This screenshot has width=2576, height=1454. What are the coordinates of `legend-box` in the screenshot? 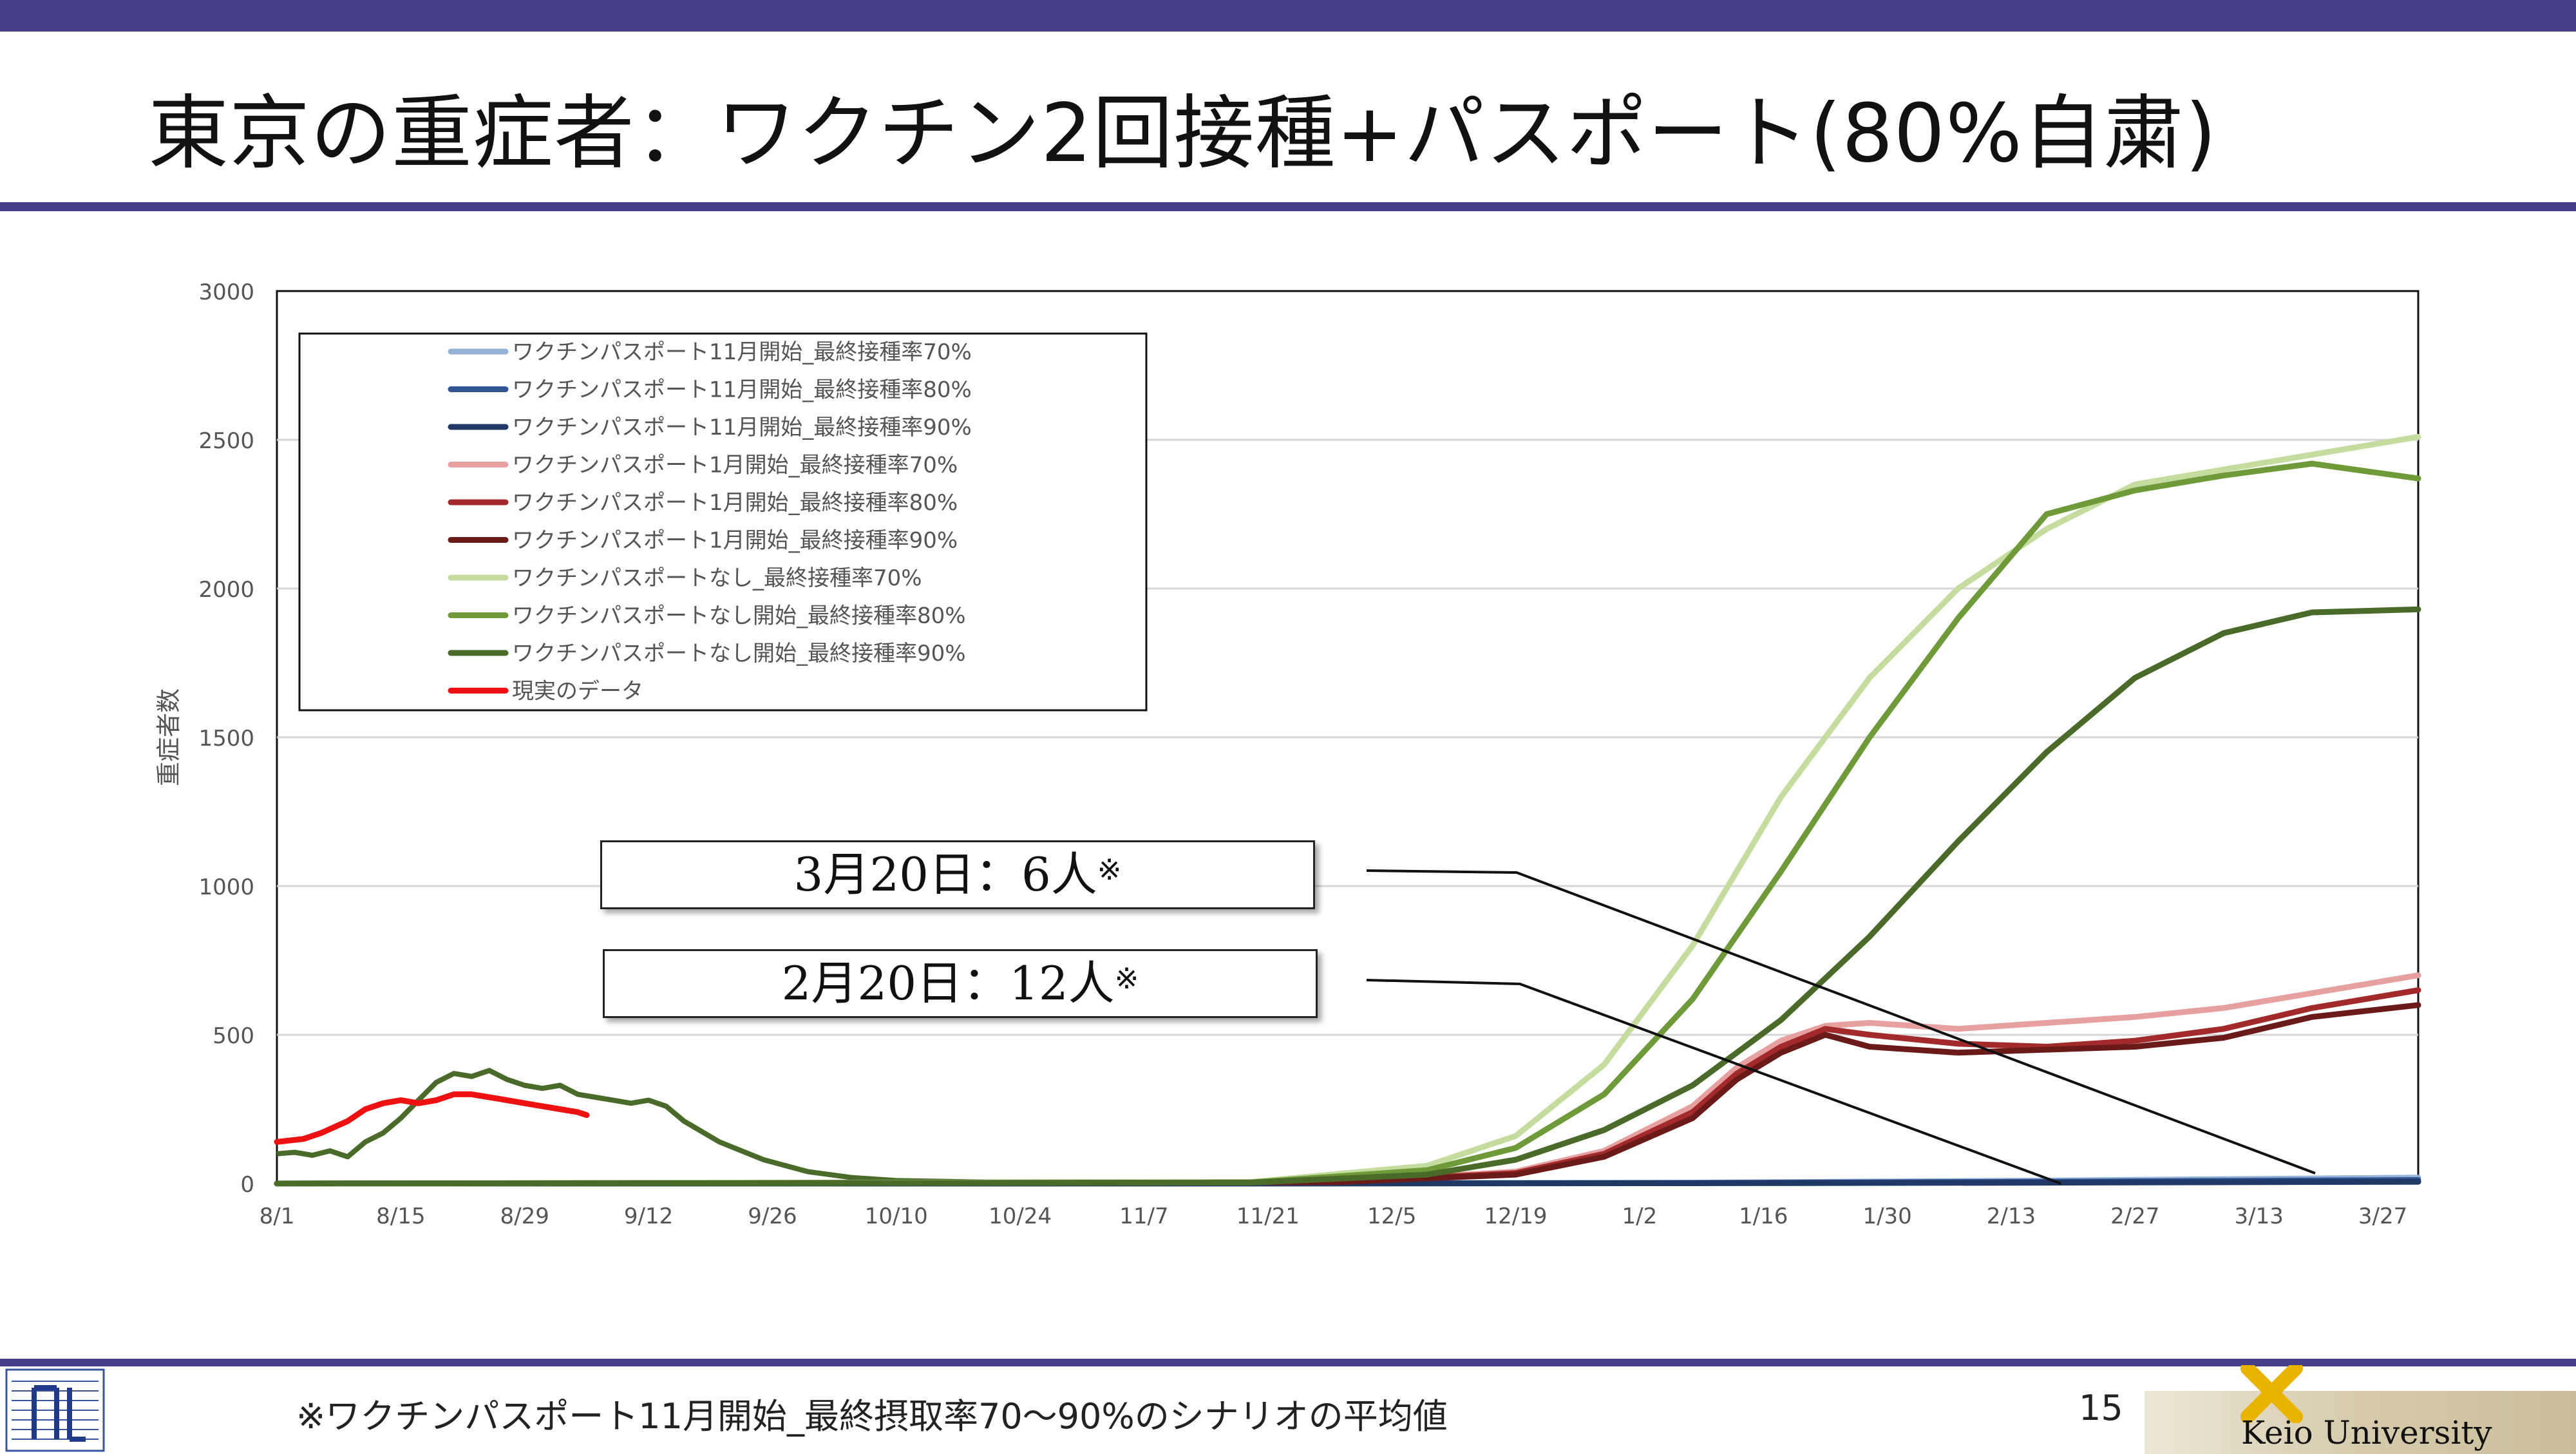 It's located at (723, 522).